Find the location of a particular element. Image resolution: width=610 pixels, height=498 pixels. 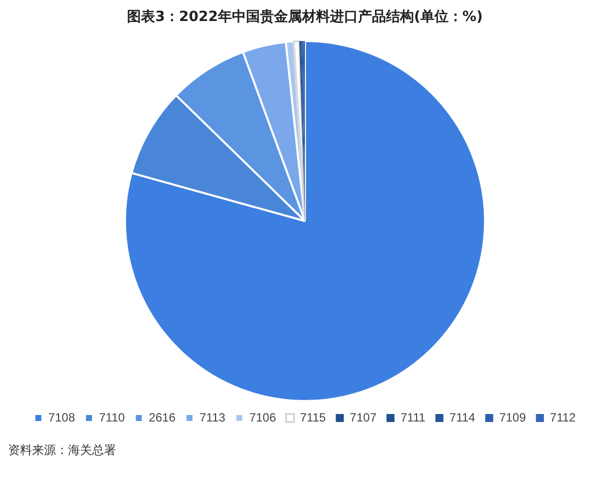

legend-label: 7112 is located at coordinates (563, 417).